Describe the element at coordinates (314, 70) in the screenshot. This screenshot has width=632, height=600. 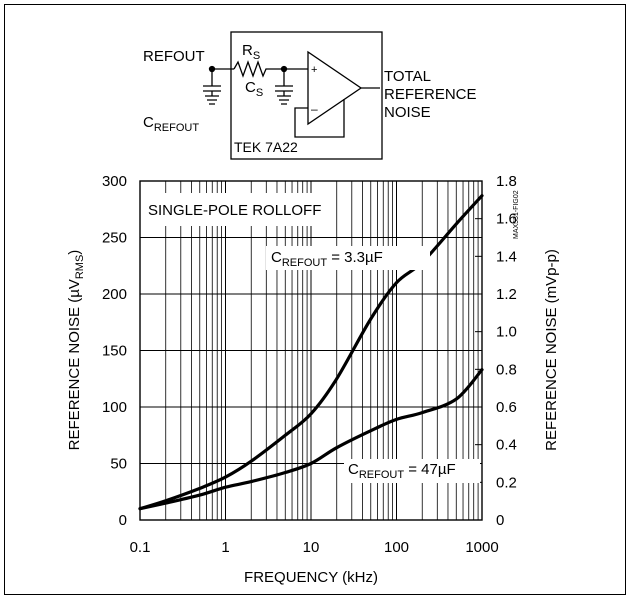
I see `opamp-plus-sign: +` at that location.